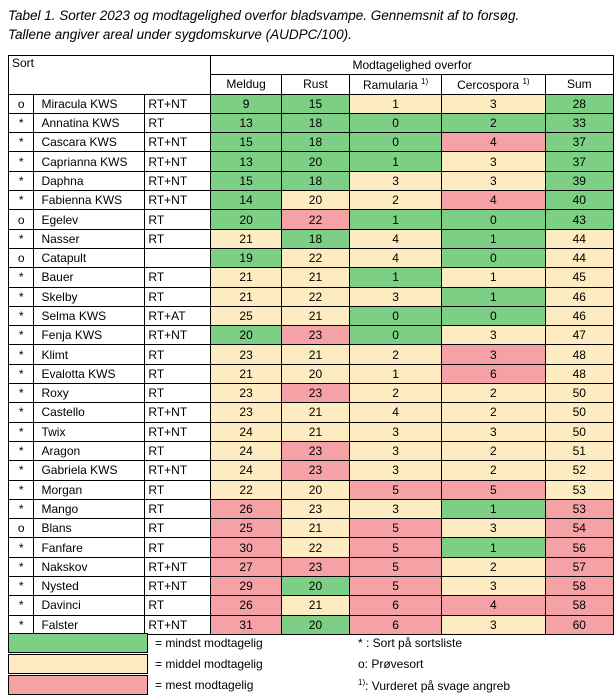 The width and height of the screenshot is (614, 700). Describe the element at coordinates (579, 103) in the screenshot. I see `cell-sum: 28` at that location.